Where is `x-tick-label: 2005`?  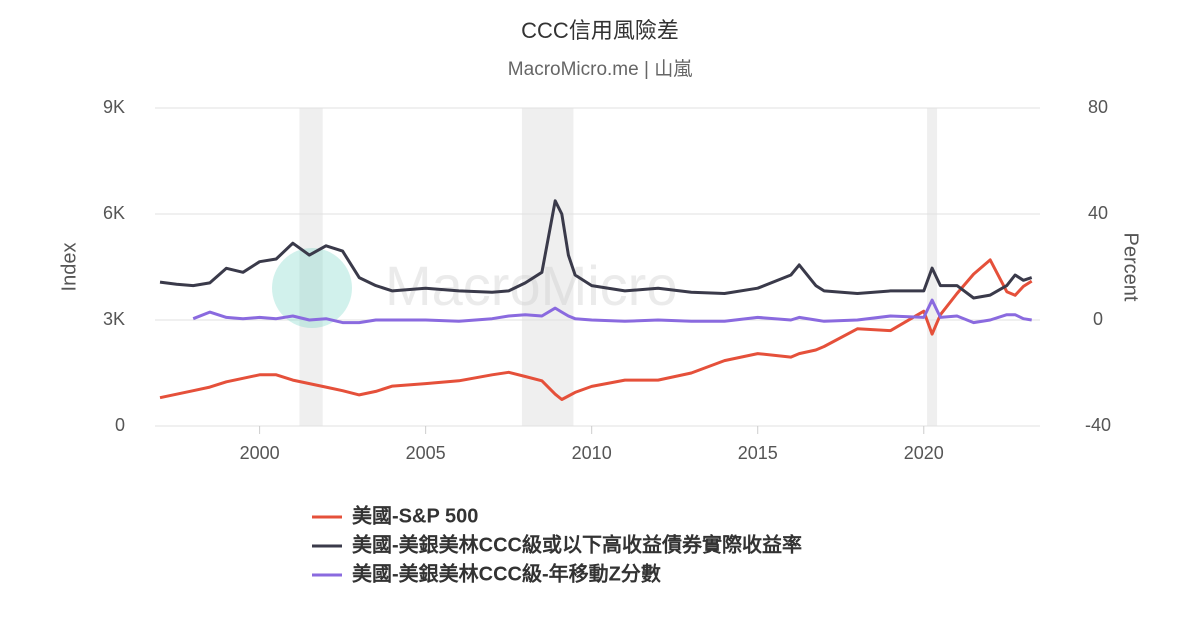
x-tick-label: 2005 is located at coordinates (426, 453).